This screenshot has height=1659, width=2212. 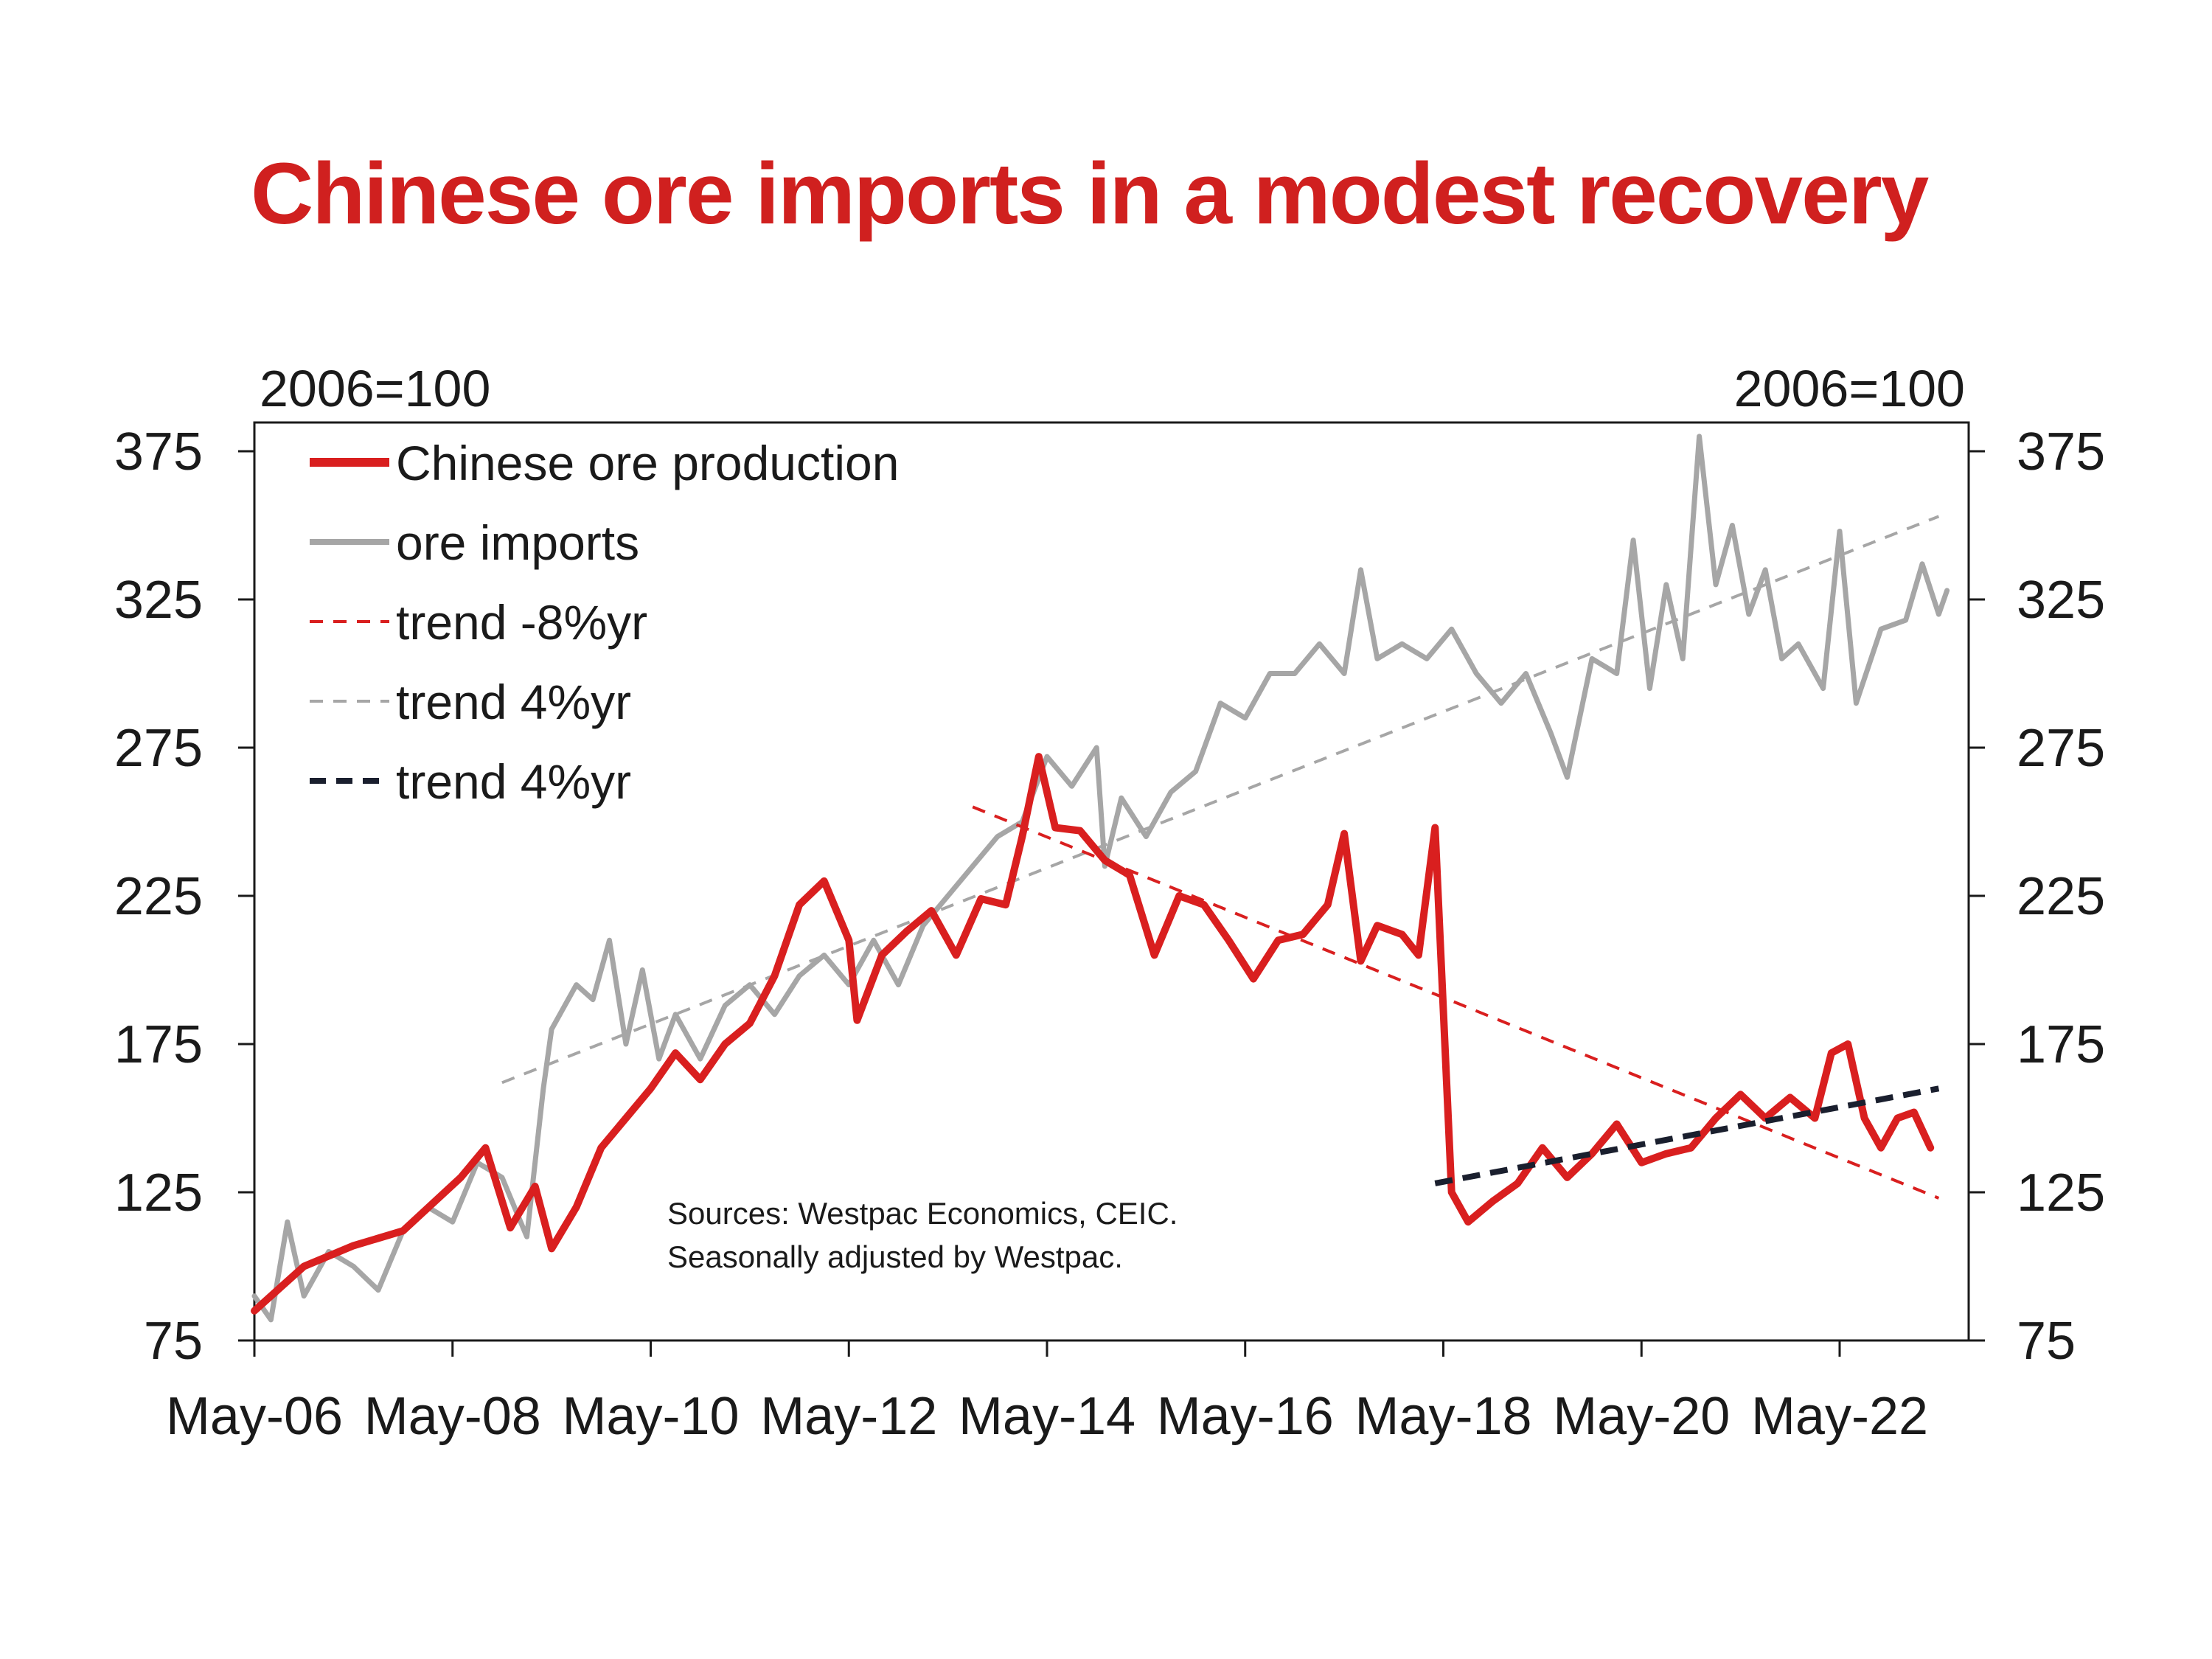 I want to click on y-tick-label-left: 275, so click(x=158, y=748).